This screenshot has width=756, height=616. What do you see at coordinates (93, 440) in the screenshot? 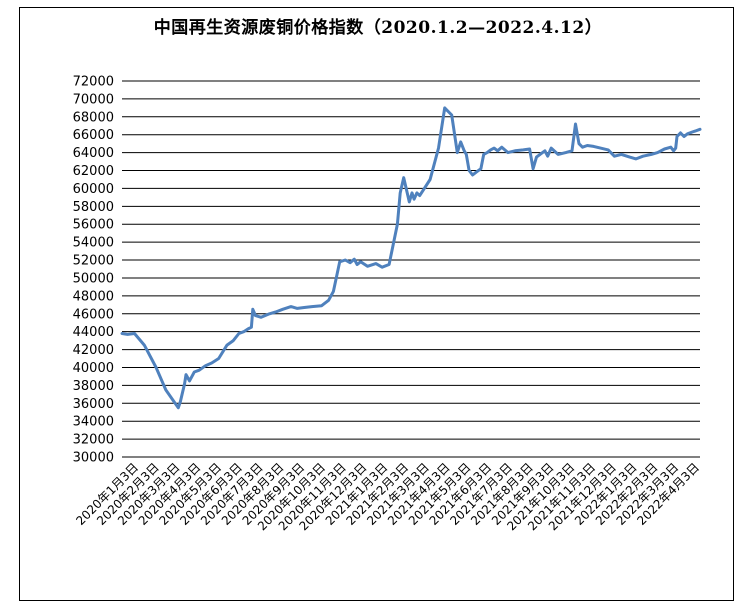
I see `y-tick-label: 32000` at bounding box center [93, 440].